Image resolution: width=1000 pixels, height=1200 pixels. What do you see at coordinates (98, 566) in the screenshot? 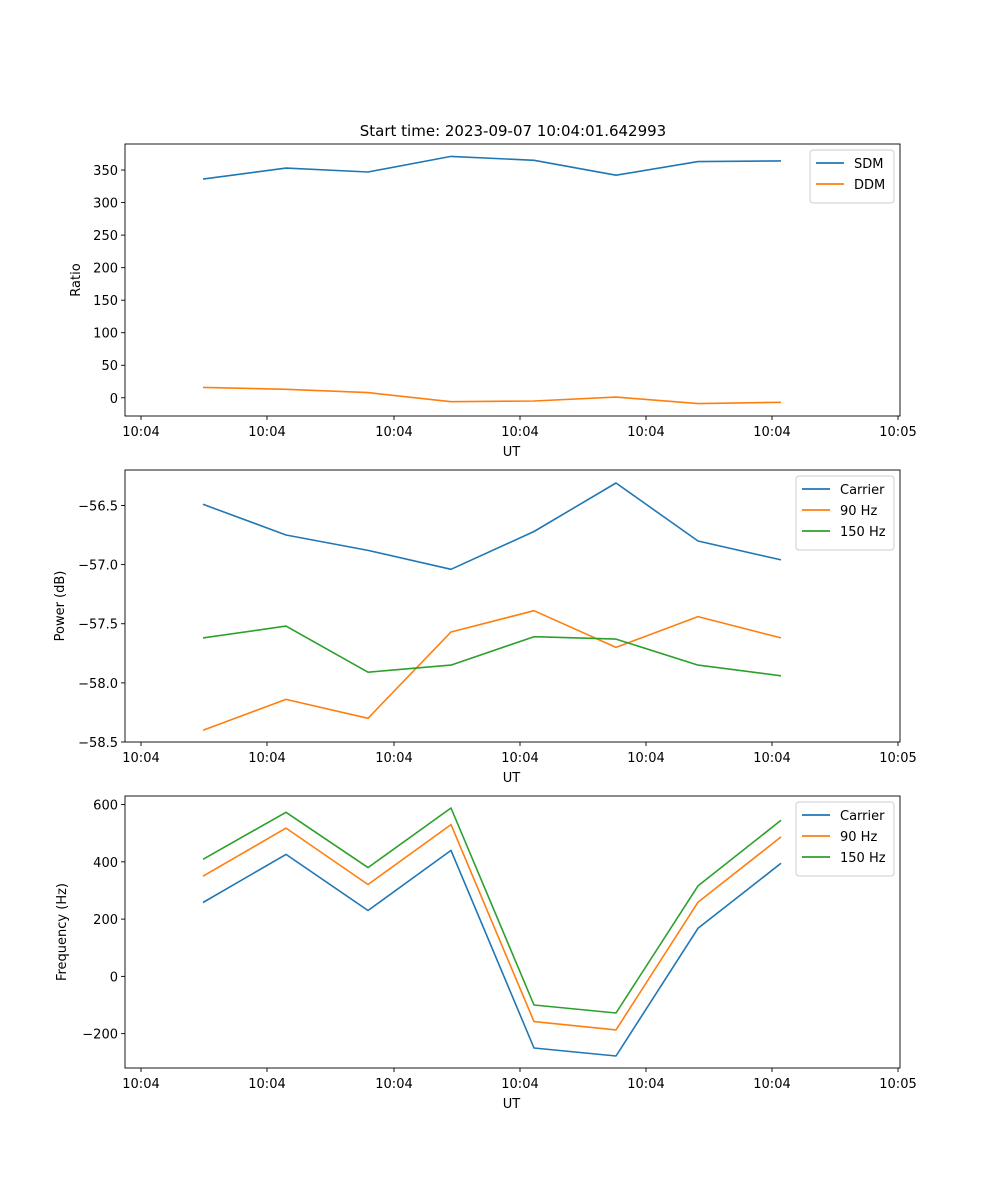
I see `y-tick-label: −57.0` at bounding box center [98, 566].